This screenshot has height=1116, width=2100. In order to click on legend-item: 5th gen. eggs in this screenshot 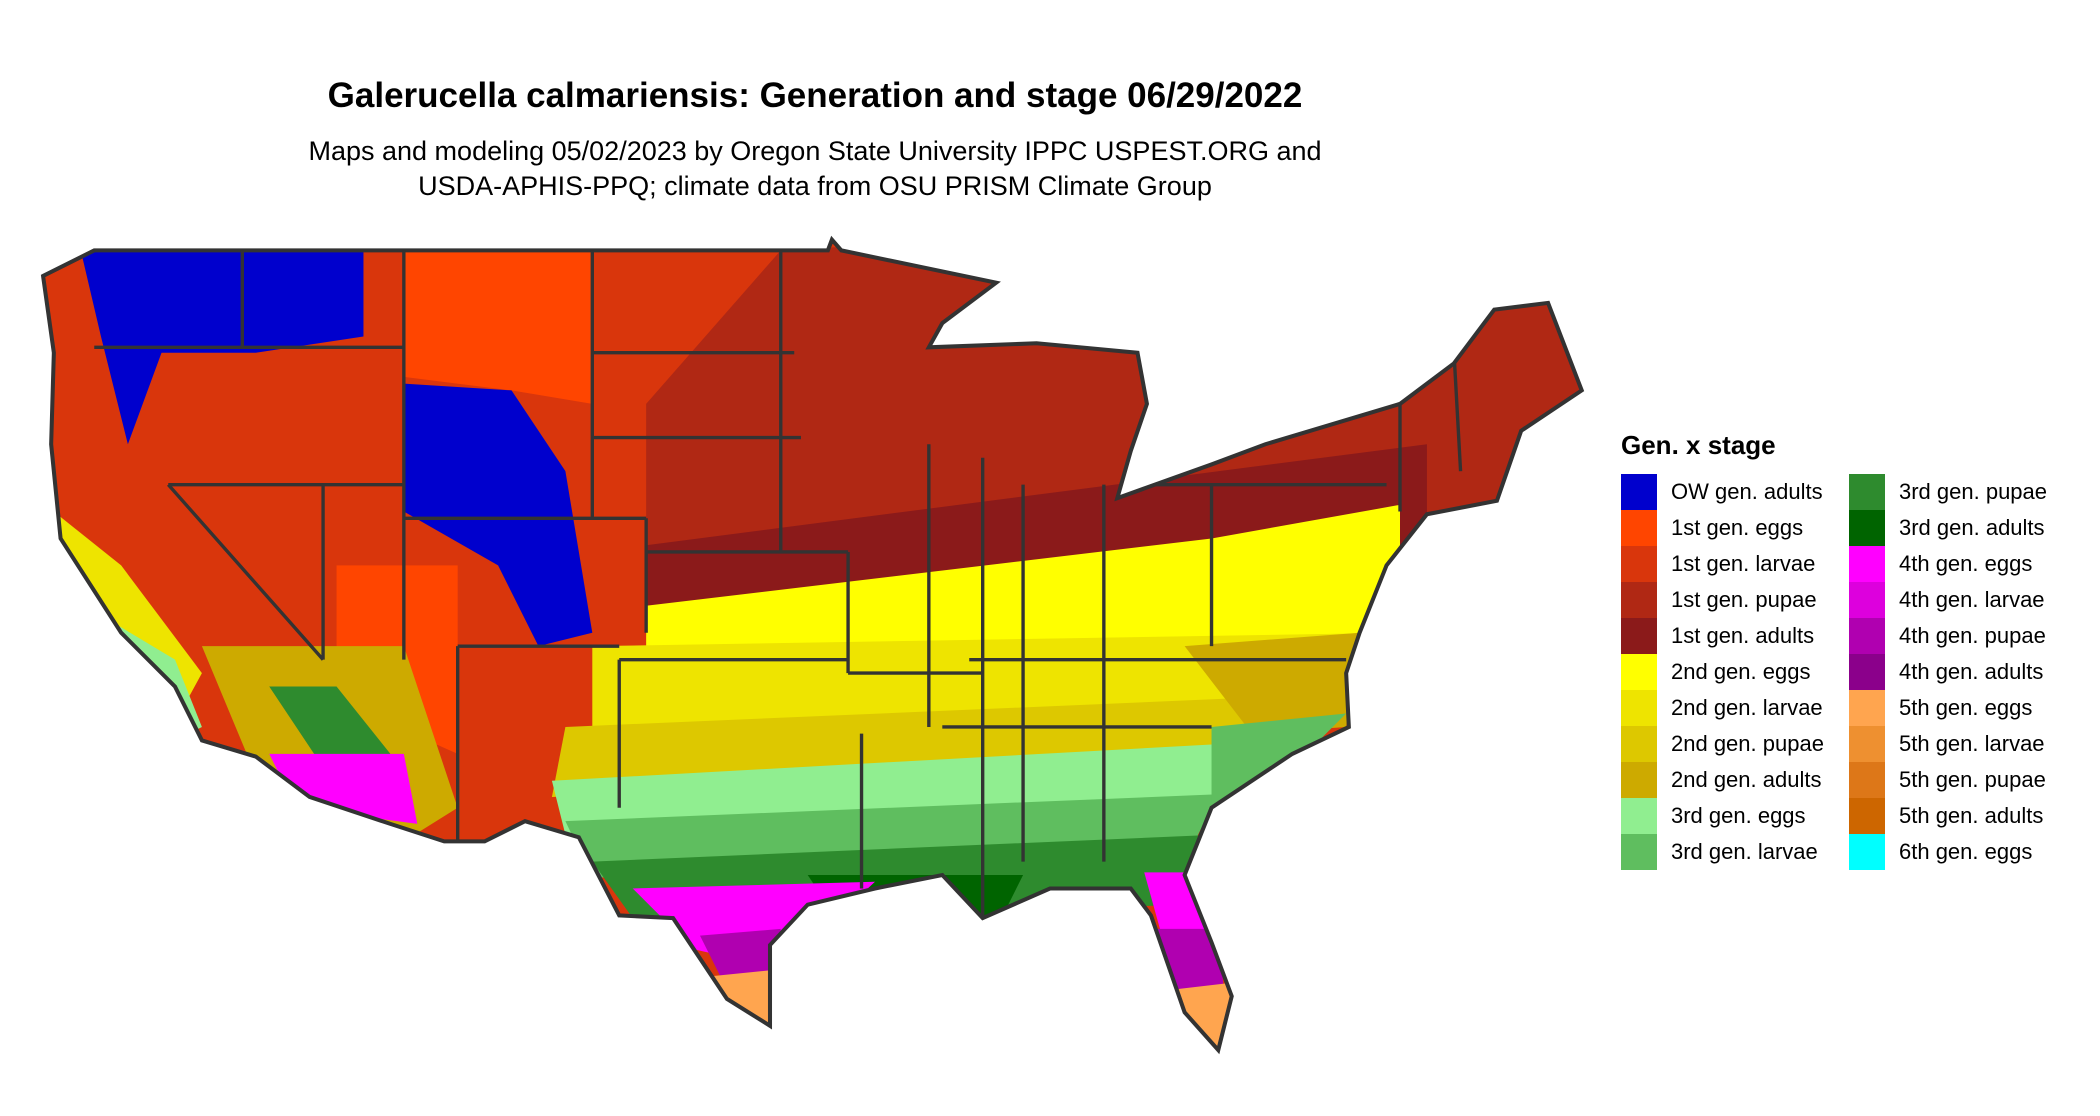, I will do `click(1963, 708)`.